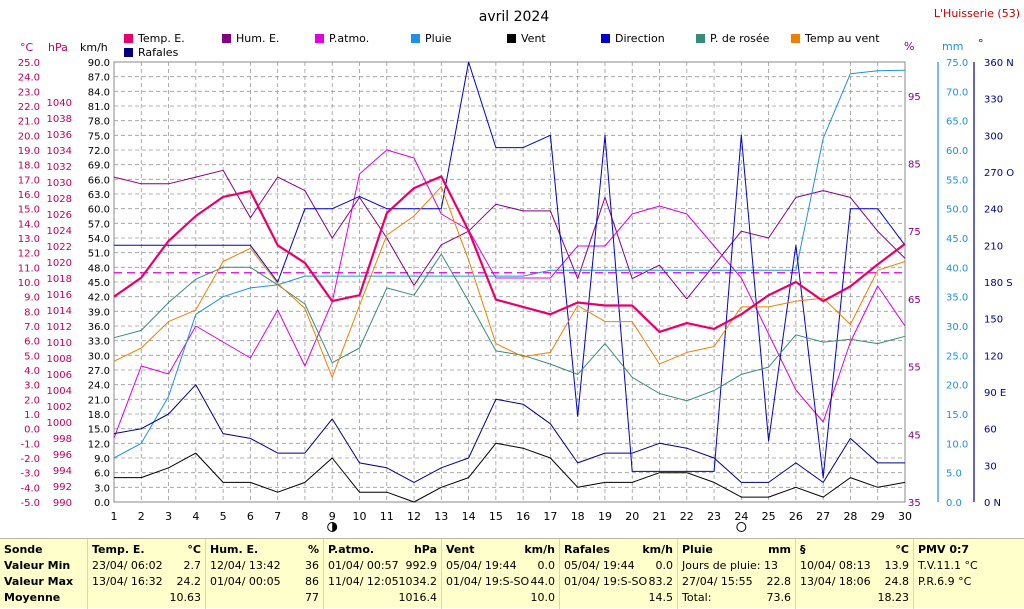 Image resolution: width=1024 pixels, height=609 pixels. What do you see at coordinates (543, 581) in the screenshot?
I see `stats-vent-max-val: 44.0` at bounding box center [543, 581].